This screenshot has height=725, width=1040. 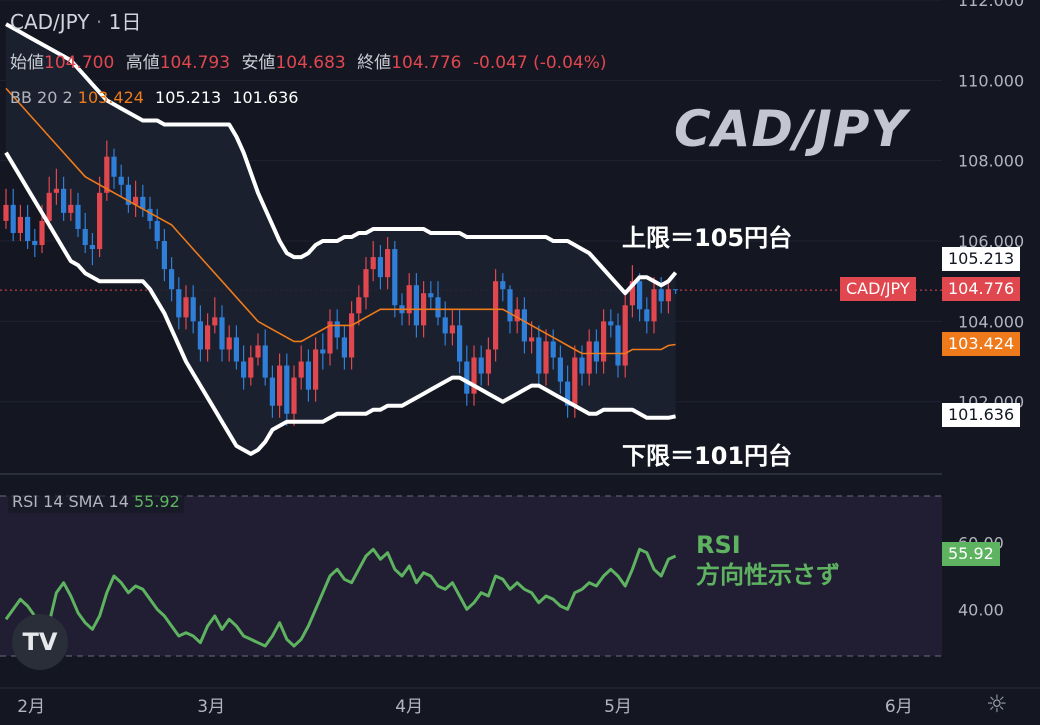 What do you see at coordinates (75, 20) in the screenshot?
I see `symbol-header: CAD/JPY · 1日` at bounding box center [75, 20].